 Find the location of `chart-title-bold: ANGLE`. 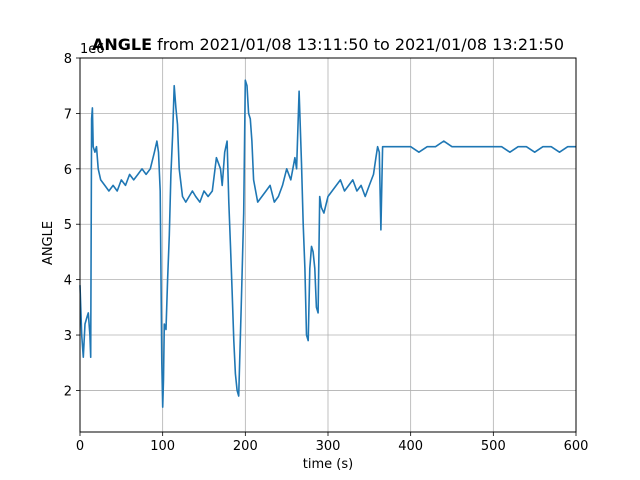

chart-title-bold: ANGLE is located at coordinates (122, 44).